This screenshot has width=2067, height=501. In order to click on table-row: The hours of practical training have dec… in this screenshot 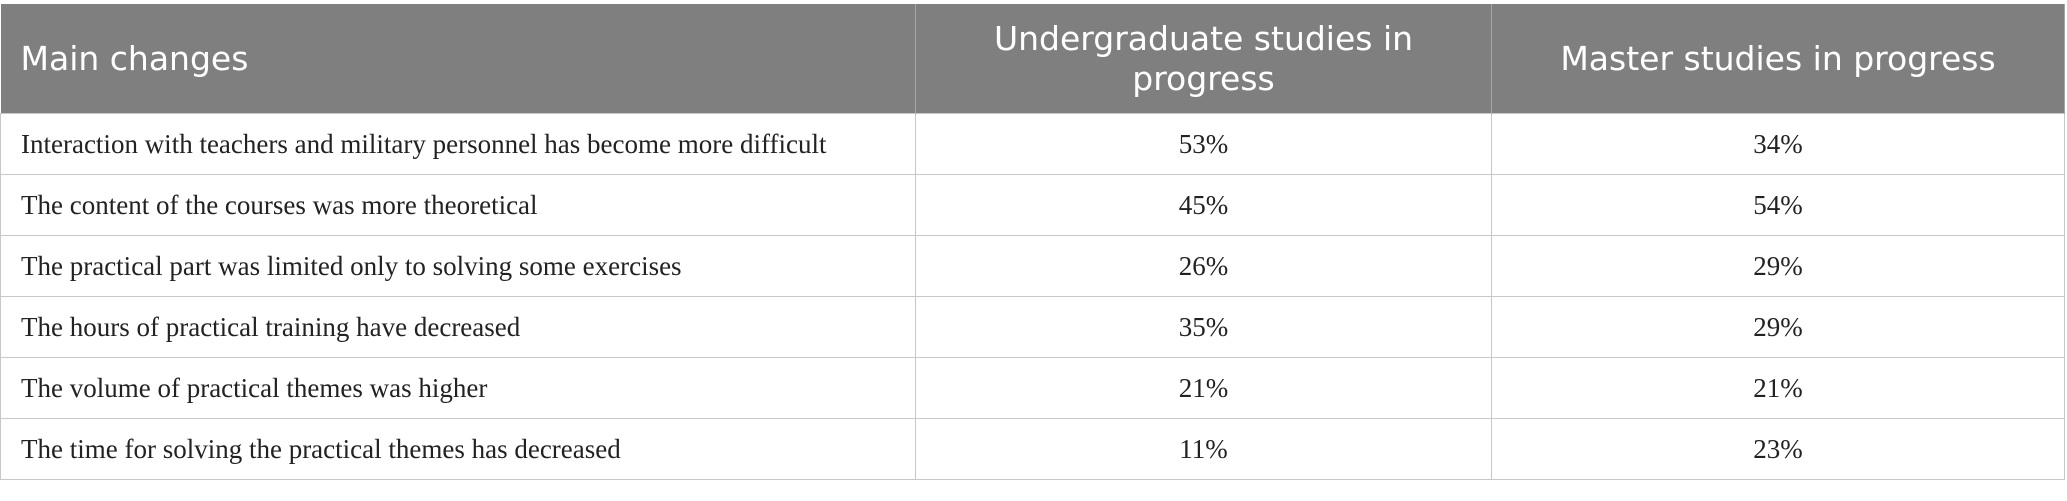, I will do `click(1032, 327)`.